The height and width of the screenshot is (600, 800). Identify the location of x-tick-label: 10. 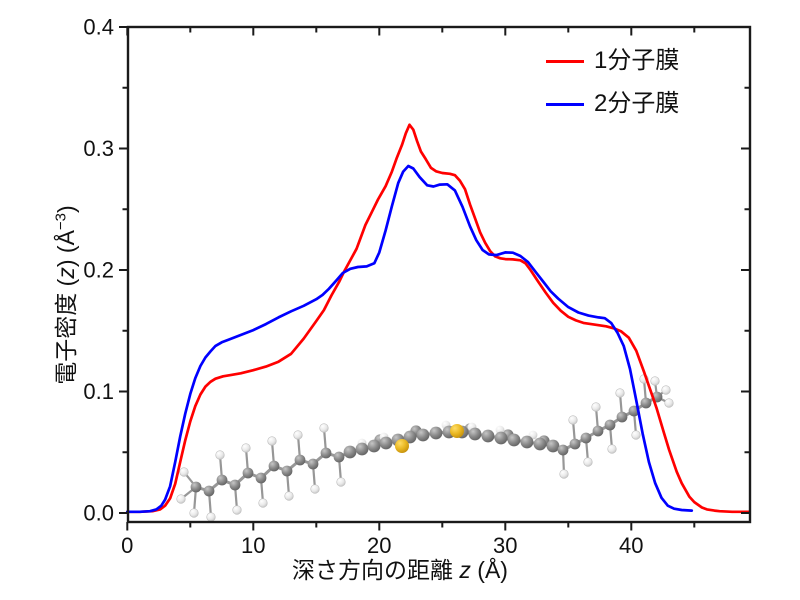
(253, 545).